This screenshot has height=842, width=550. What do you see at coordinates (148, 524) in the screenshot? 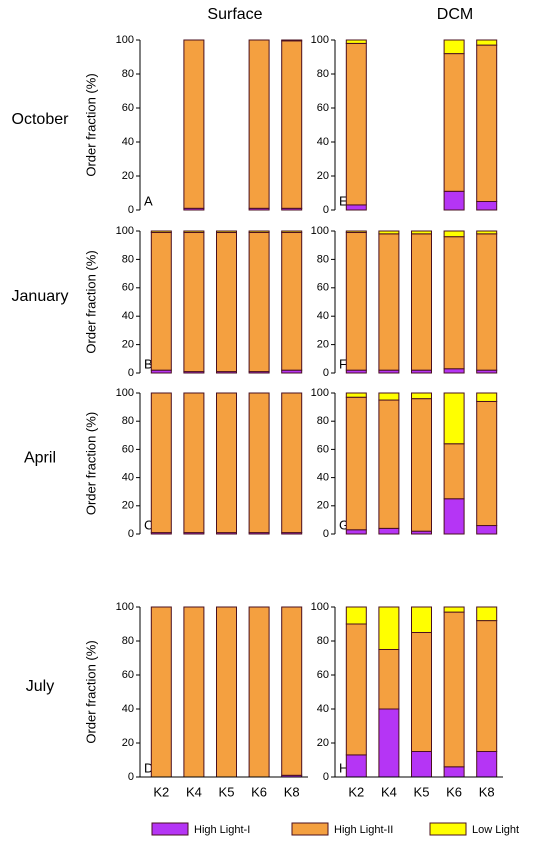
I see `panel-label: C` at bounding box center [148, 524].